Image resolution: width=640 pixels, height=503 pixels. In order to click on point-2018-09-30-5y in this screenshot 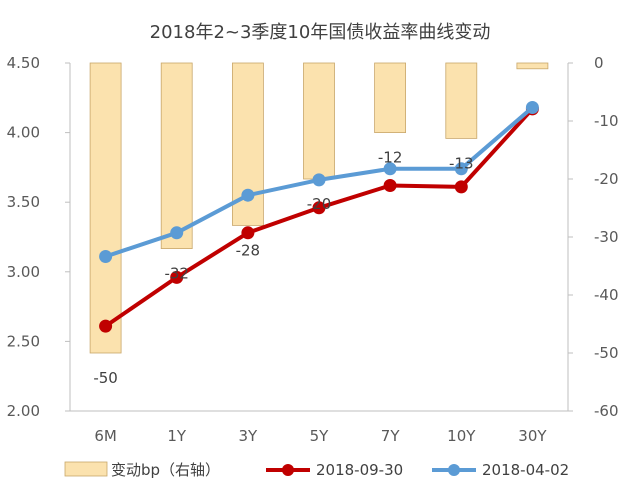, I will do `click(319, 208)`.